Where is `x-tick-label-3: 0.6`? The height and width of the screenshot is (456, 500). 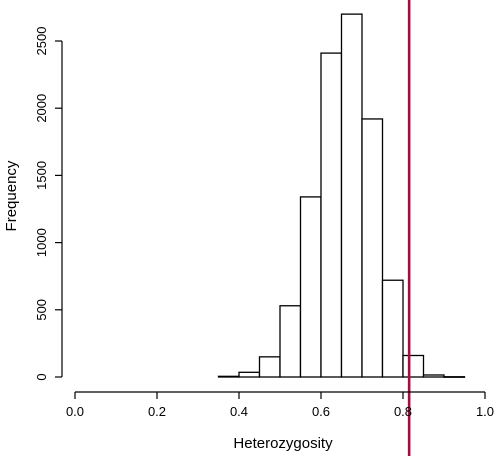
x-tick-label-3: 0.6 is located at coordinates (321, 411).